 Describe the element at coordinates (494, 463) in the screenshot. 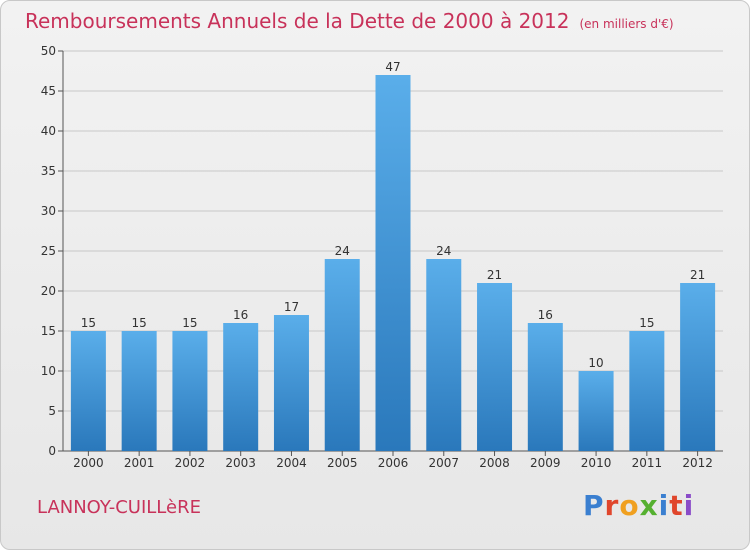

I see `x-tick-label: 2008` at that location.